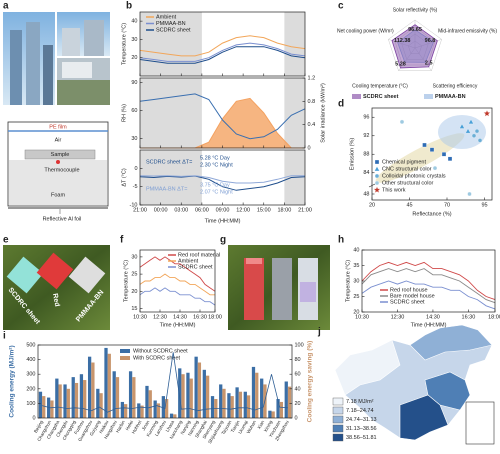 The height and width of the screenshot is (454, 500). I want to click on y-tick-label: 0.8, so click(312, 102).